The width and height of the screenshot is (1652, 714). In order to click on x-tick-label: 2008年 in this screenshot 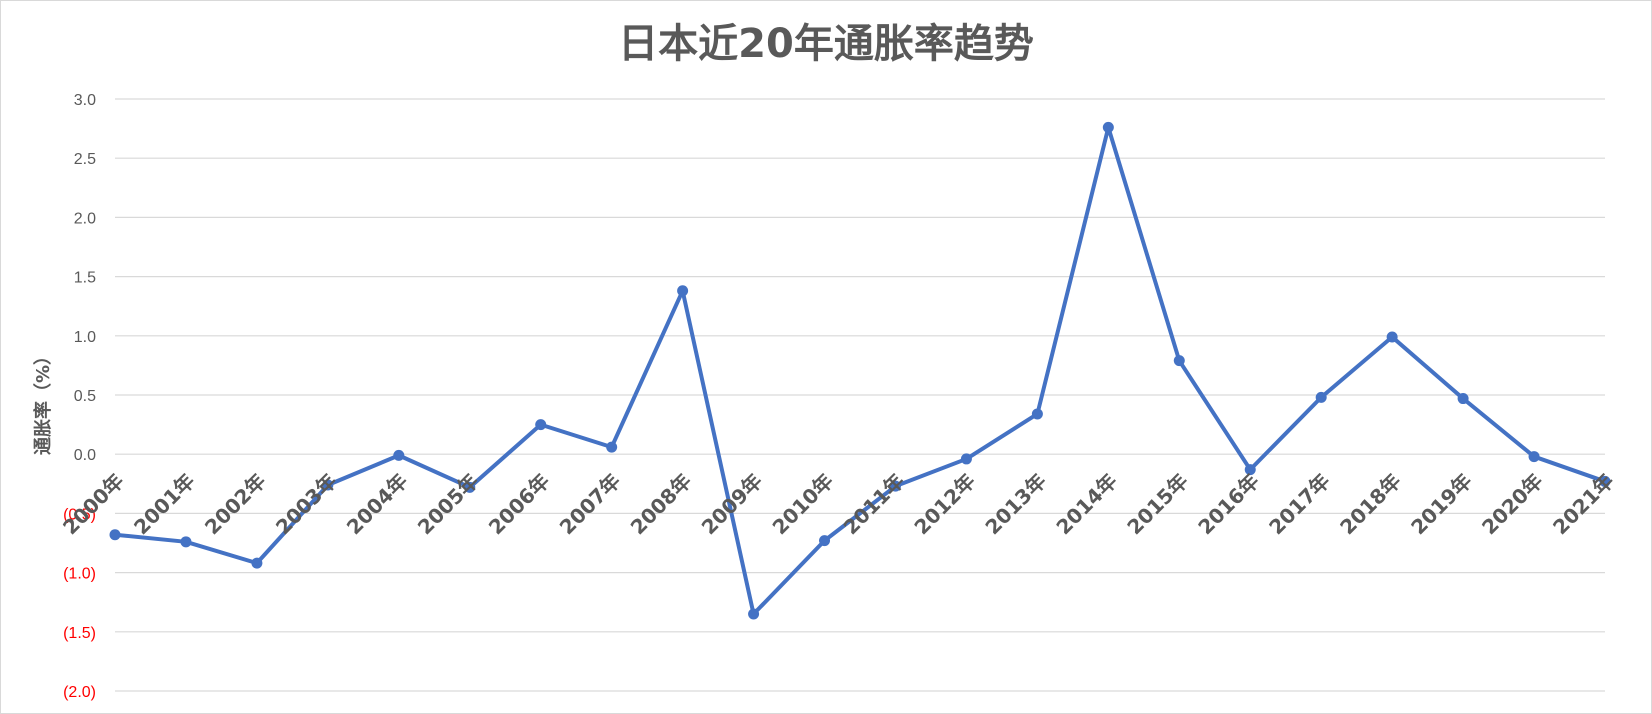, I will do `click(661, 504)`.